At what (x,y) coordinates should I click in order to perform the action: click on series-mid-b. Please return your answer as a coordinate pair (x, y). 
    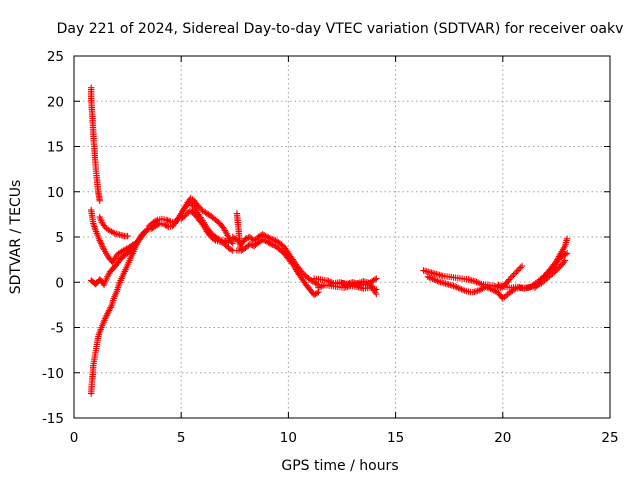
    Looking at the image, I should click on (277, 267).